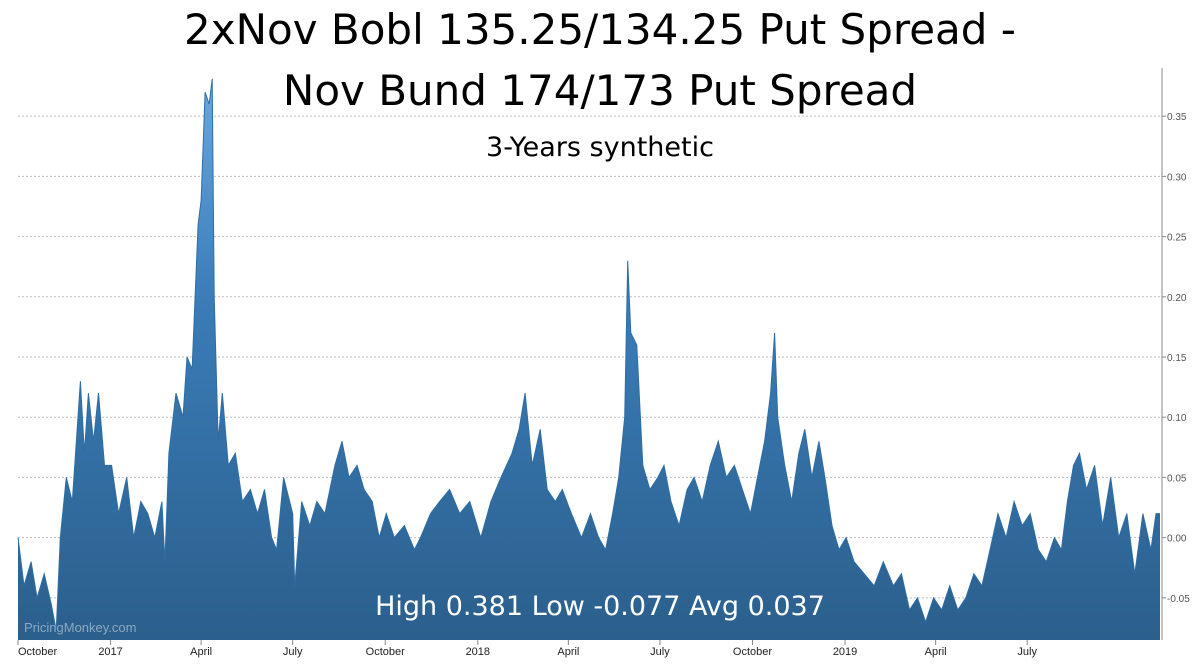 Image resolution: width=1200 pixels, height=667 pixels. I want to click on chart-title-line-2: Nov Bund 174/173 Put Spread, so click(600, 90).